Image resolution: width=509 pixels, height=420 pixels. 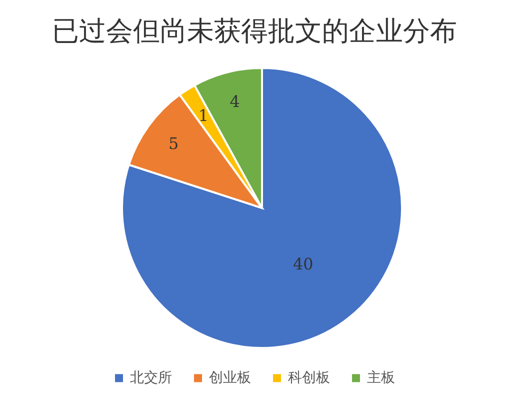 What do you see at coordinates (254, 31) in the screenshot?
I see `chart-title: 已过会但尚未获得批文的企业分布` at bounding box center [254, 31].